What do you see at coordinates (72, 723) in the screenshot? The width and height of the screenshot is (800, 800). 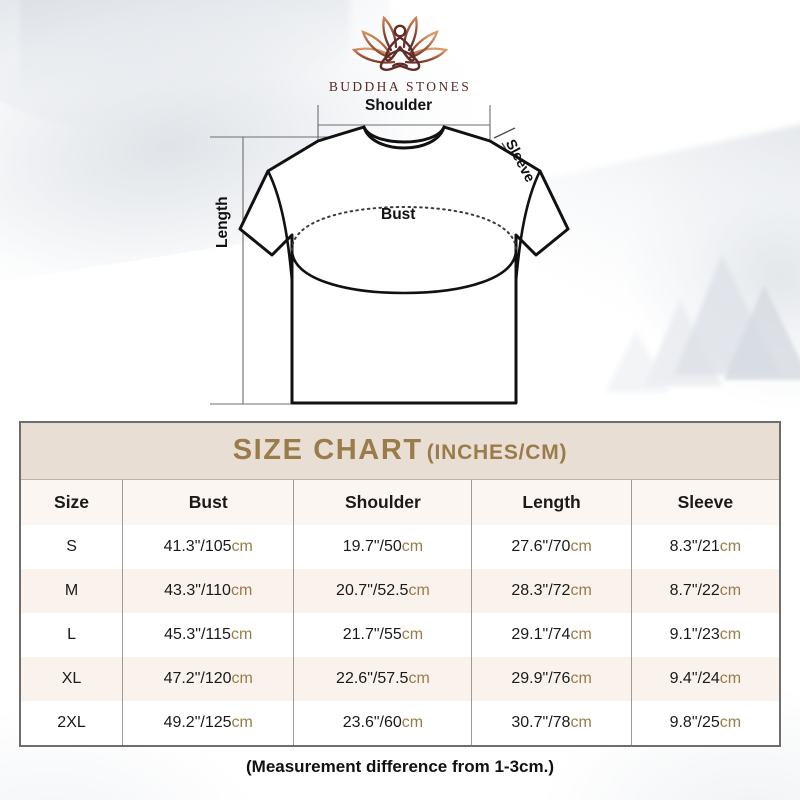 I see `cell-size: 2XL` at bounding box center [72, 723].